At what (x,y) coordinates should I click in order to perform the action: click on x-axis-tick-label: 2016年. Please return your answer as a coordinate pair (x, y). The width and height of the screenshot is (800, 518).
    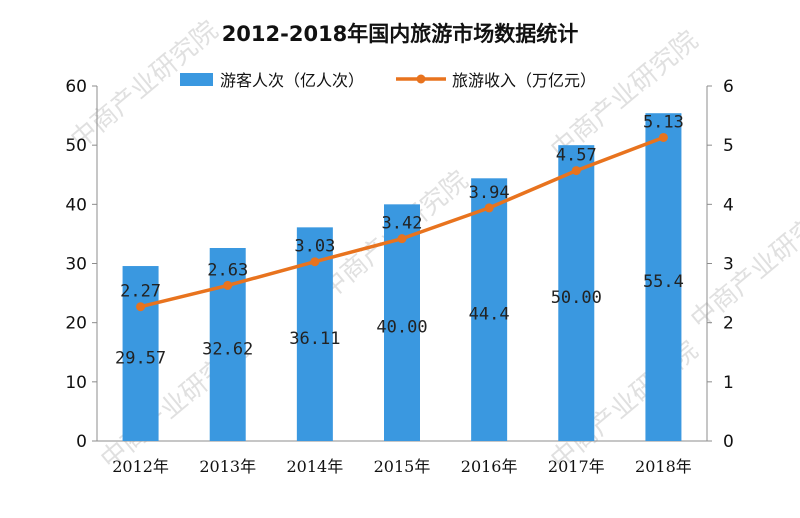
    Looking at the image, I should click on (489, 466).